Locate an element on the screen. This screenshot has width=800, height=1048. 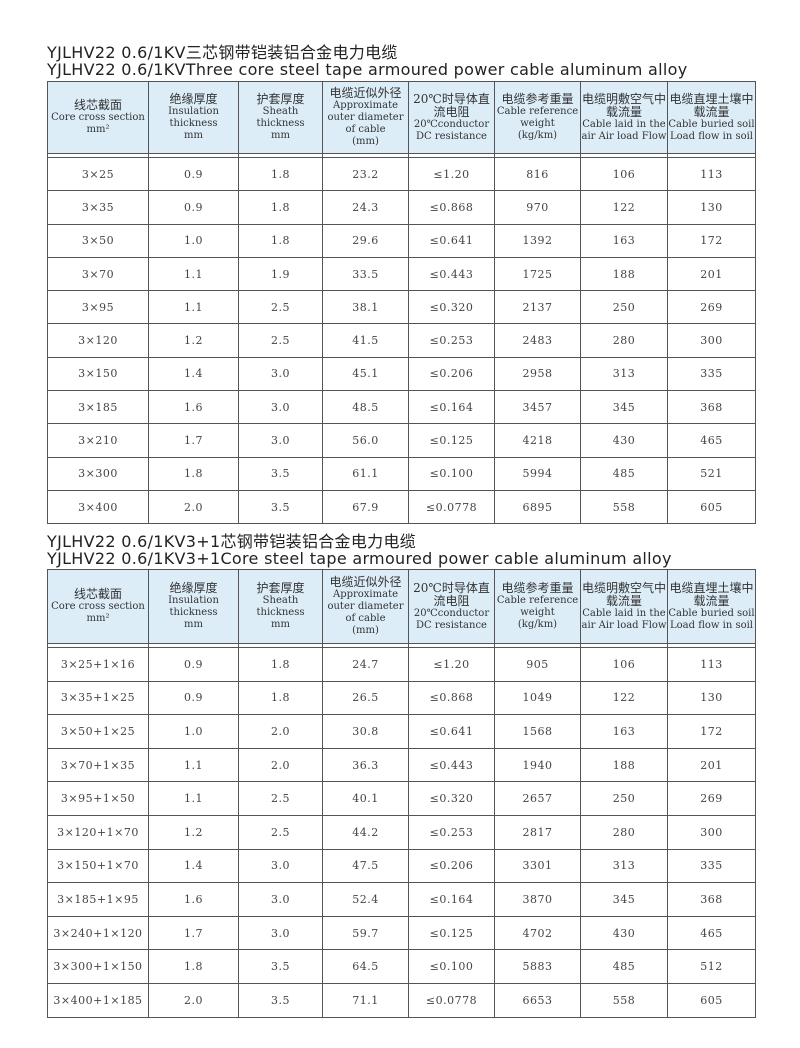
table-row: 3×50 1.0 1.8 29.6 ≤0.641 1392 163 172 is located at coordinates (401, 240).